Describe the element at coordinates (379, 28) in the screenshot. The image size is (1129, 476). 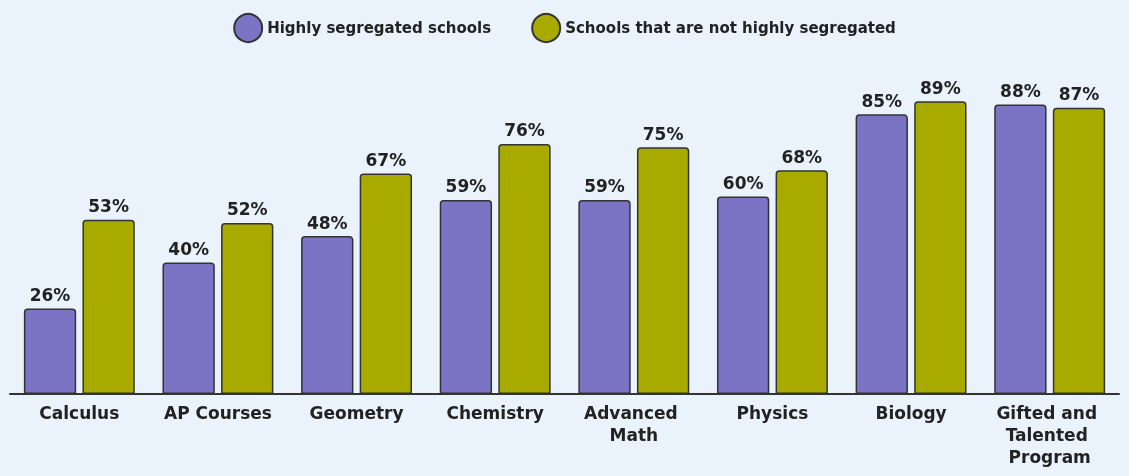
I see `legend-label: Highly segregated schools` at that location.